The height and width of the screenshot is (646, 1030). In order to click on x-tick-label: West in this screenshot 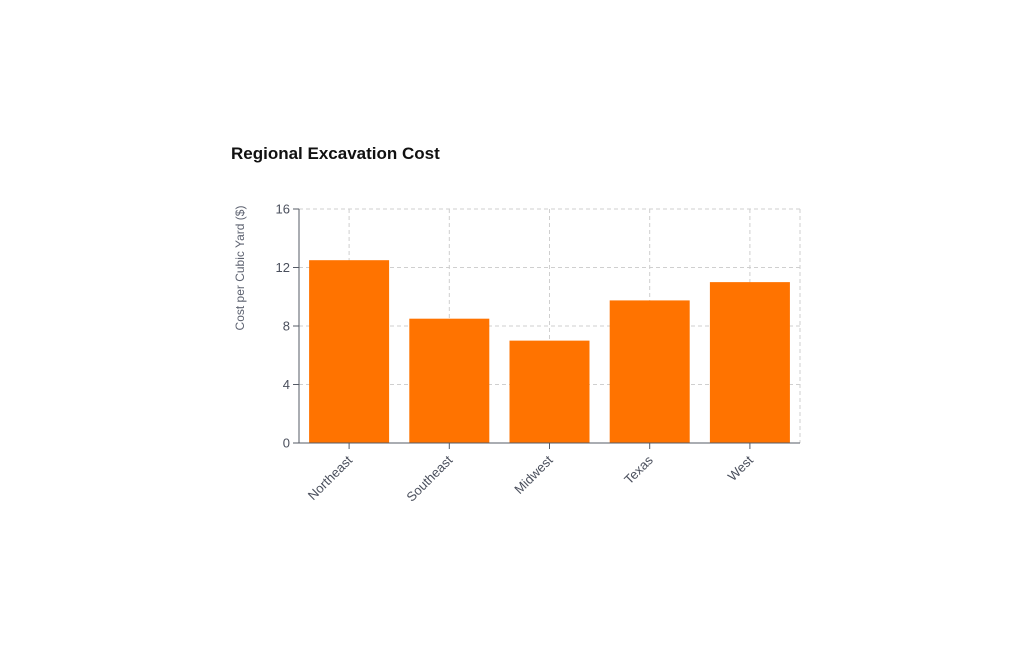, I will do `click(741, 468)`.